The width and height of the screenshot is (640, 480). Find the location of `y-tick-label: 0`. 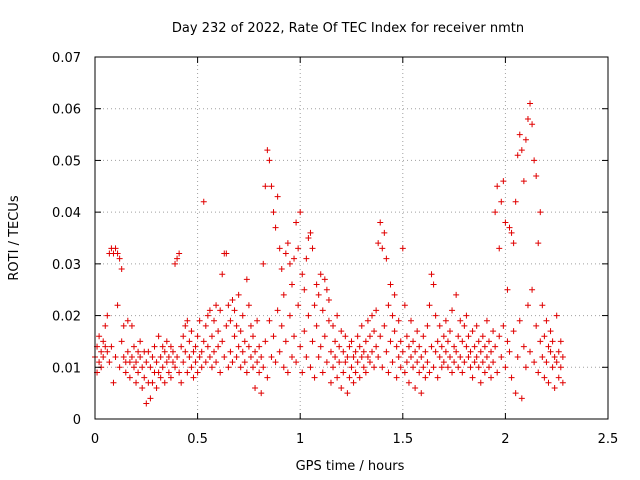

y-tick-label: 0 is located at coordinates (77, 420).